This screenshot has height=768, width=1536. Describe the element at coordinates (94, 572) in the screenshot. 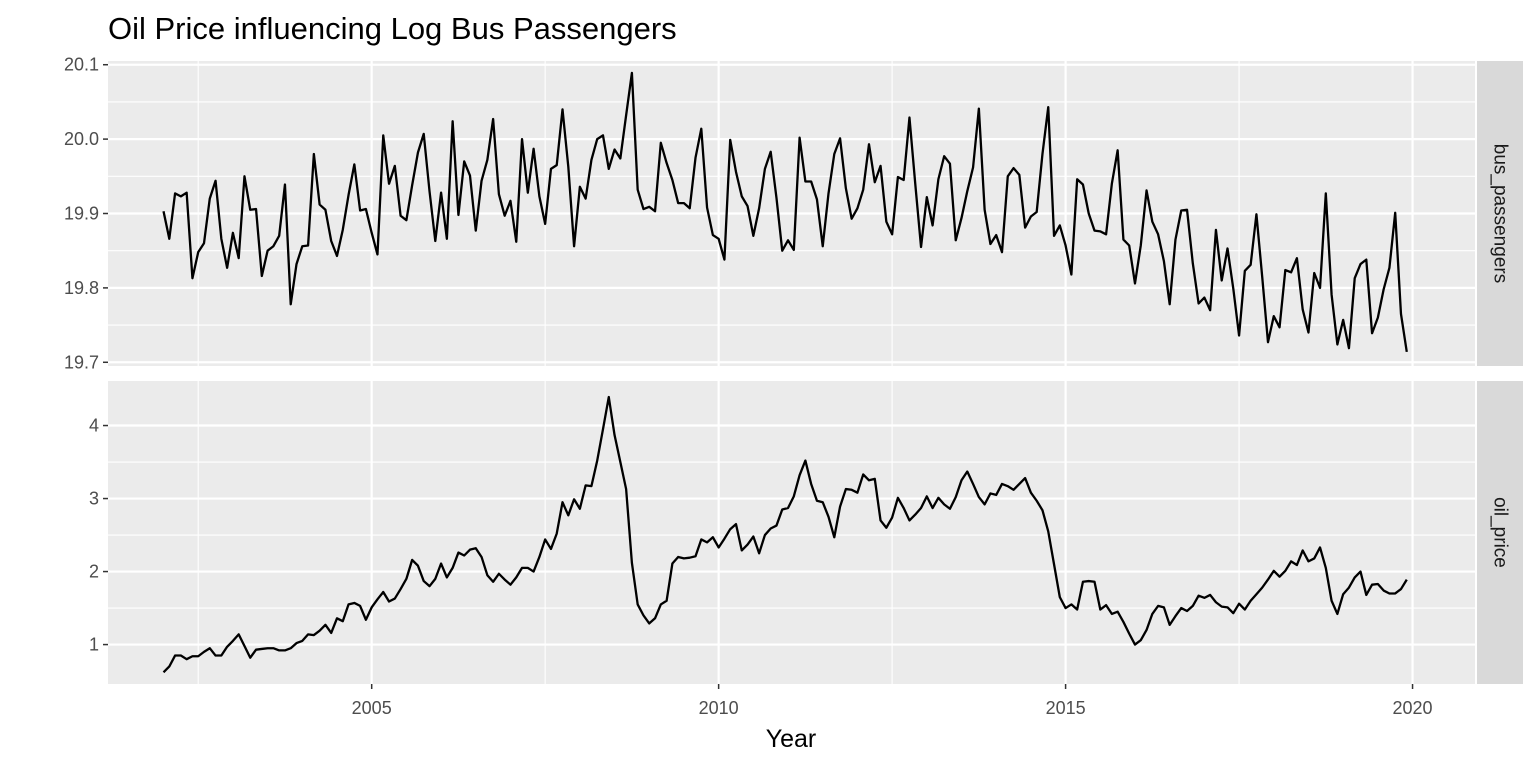

I see `y-tick-label: 2` at that location.